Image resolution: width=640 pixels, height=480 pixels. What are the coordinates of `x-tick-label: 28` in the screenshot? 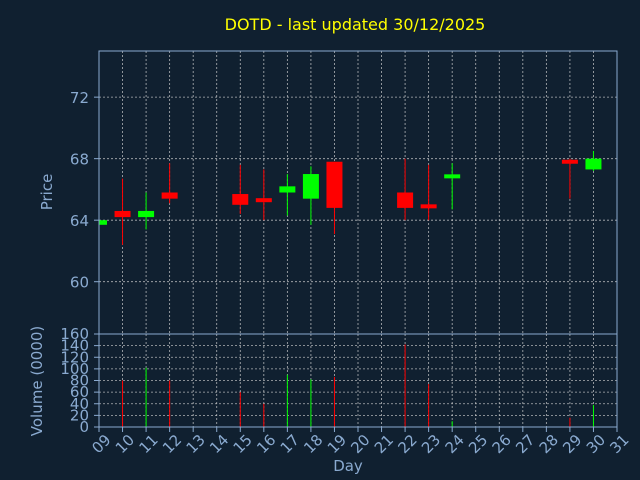 It's located at (549, 444).